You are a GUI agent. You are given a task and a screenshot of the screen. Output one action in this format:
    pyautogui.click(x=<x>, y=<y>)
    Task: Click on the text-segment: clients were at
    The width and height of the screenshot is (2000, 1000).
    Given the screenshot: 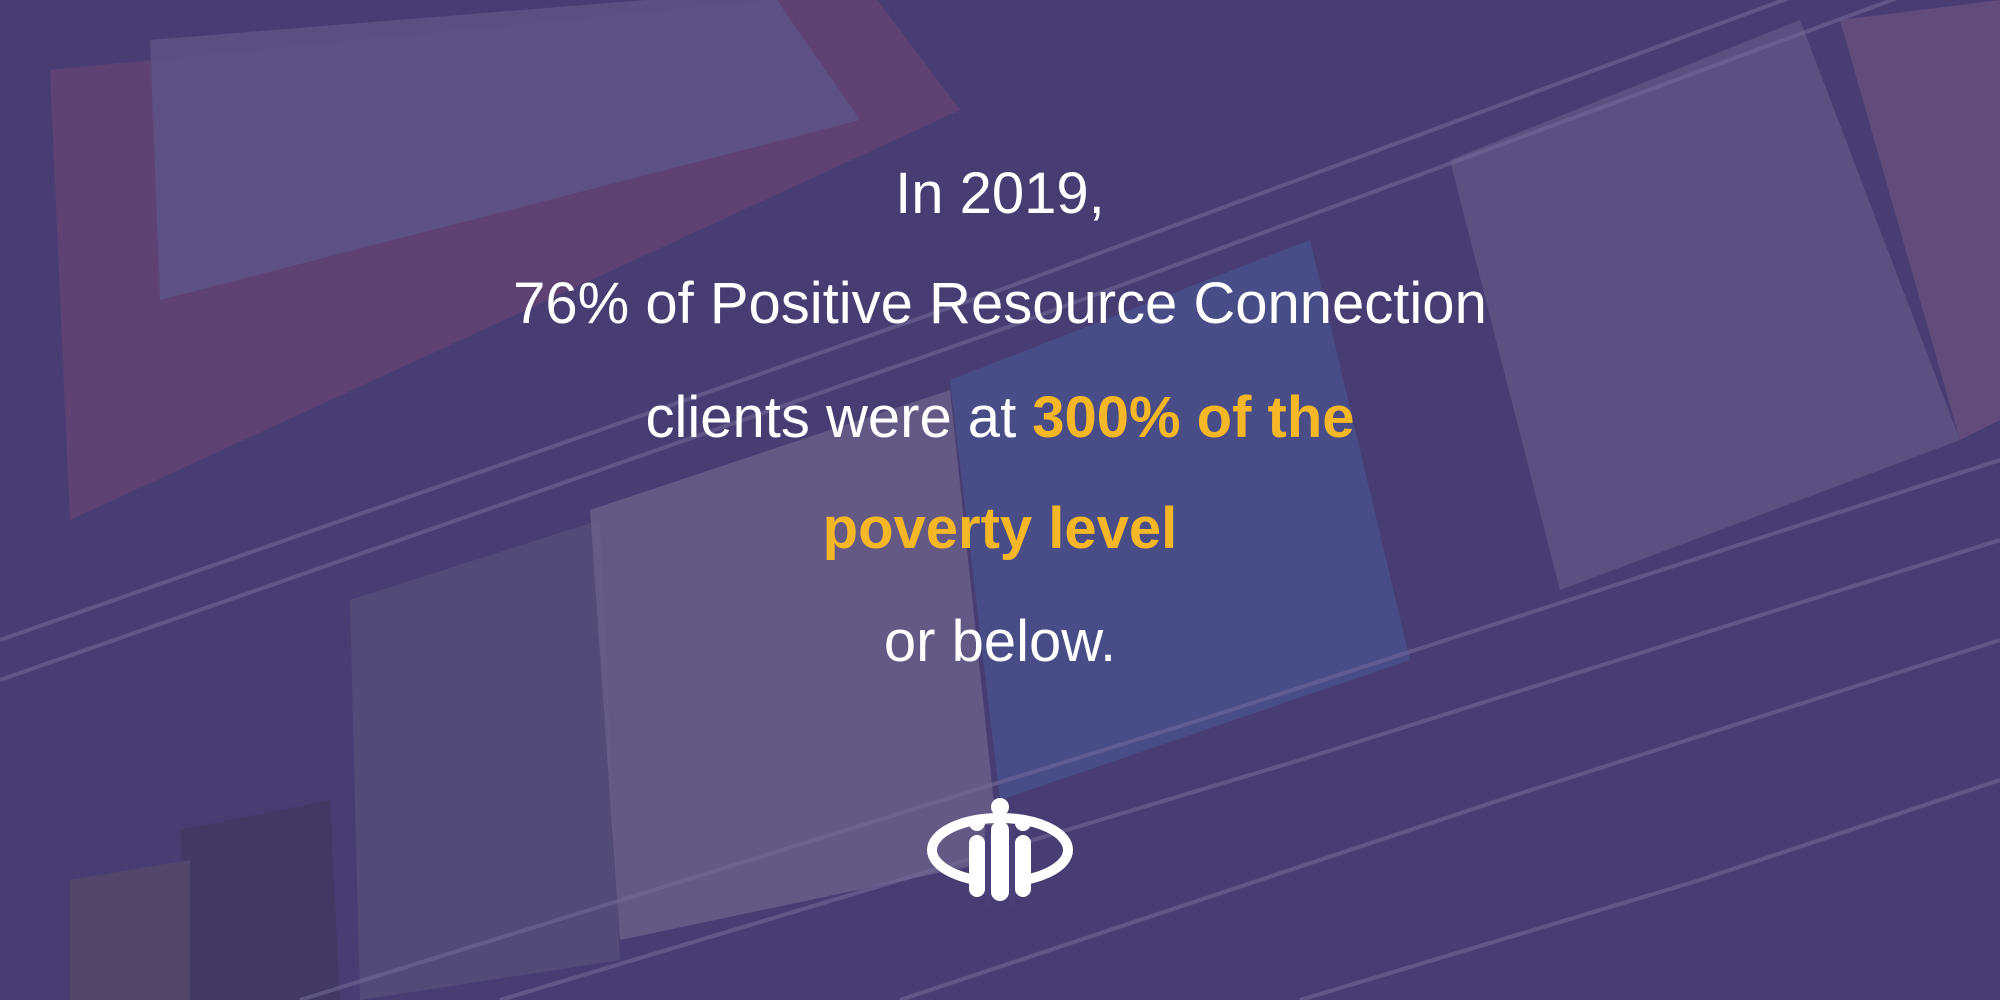 What is the action you would take?
    pyautogui.click(x=831, y=417)
    